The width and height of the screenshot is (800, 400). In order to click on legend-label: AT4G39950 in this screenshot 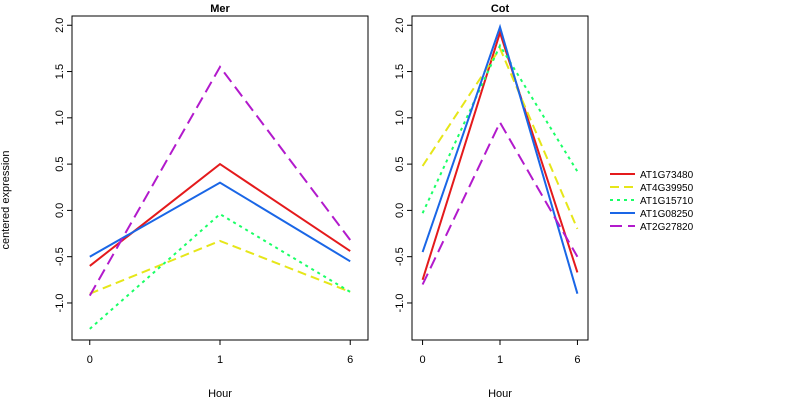, I will do `click(667, 188)`.